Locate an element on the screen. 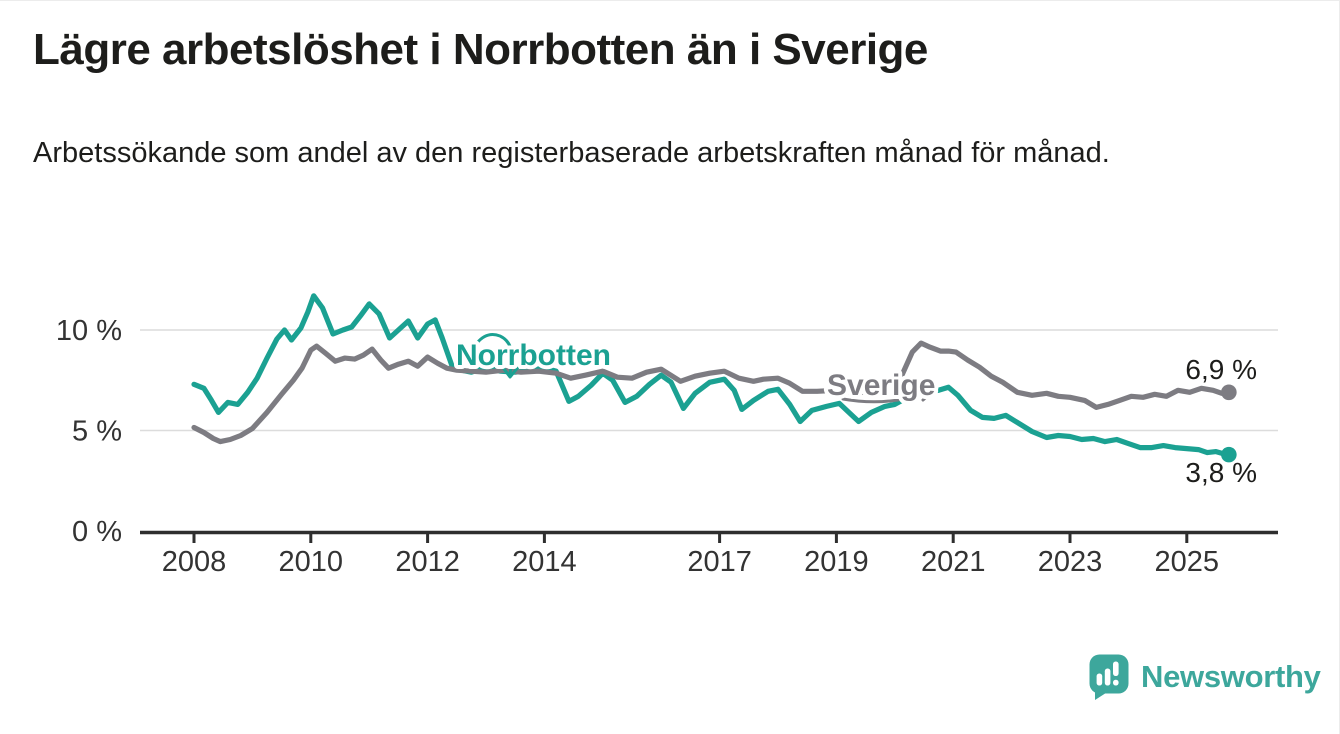 The height and width of the screenshot is (734, 1340). newsworthy-wordmark: Newsworthy is located at coordinates (1231, 676).